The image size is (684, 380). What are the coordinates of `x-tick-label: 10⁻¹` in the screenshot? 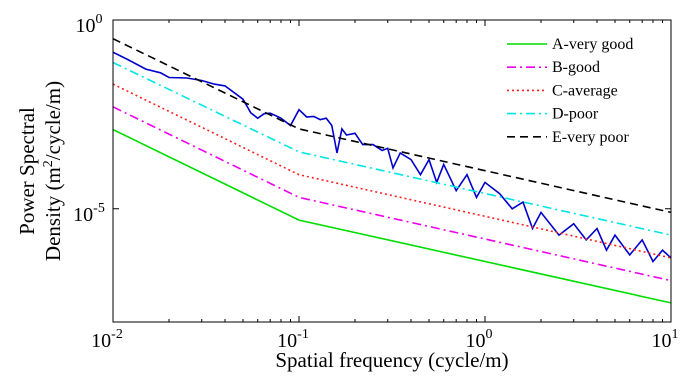 It's located at (293, 339).